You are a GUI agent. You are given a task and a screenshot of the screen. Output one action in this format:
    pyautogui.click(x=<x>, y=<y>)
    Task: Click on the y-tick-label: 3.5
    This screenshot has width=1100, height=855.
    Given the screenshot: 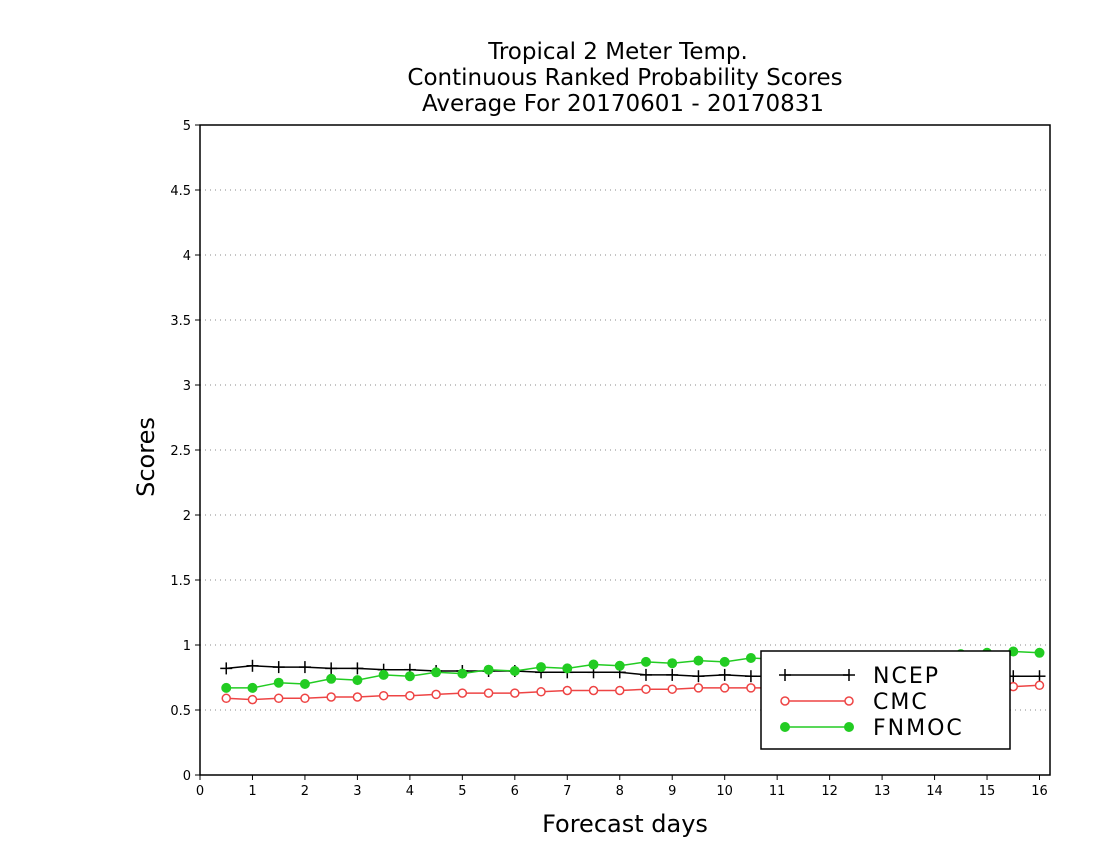 What is the action you would take?
    pyautogui.click(x=180, y=321)
    